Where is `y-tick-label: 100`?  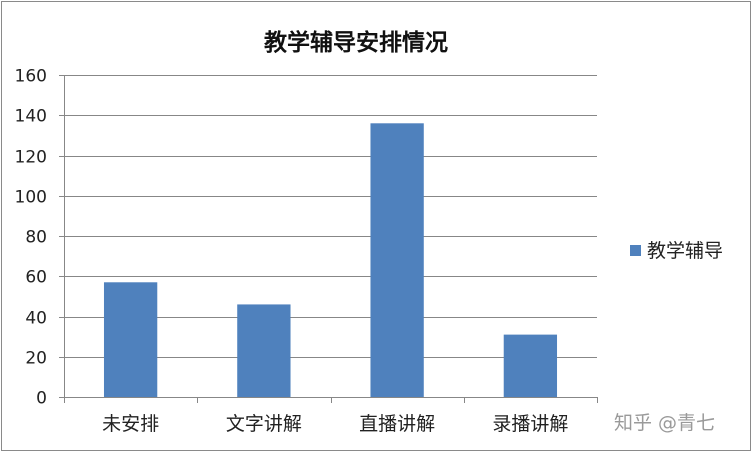
y-tick-label: 100 is located at coordinates (31, 198).